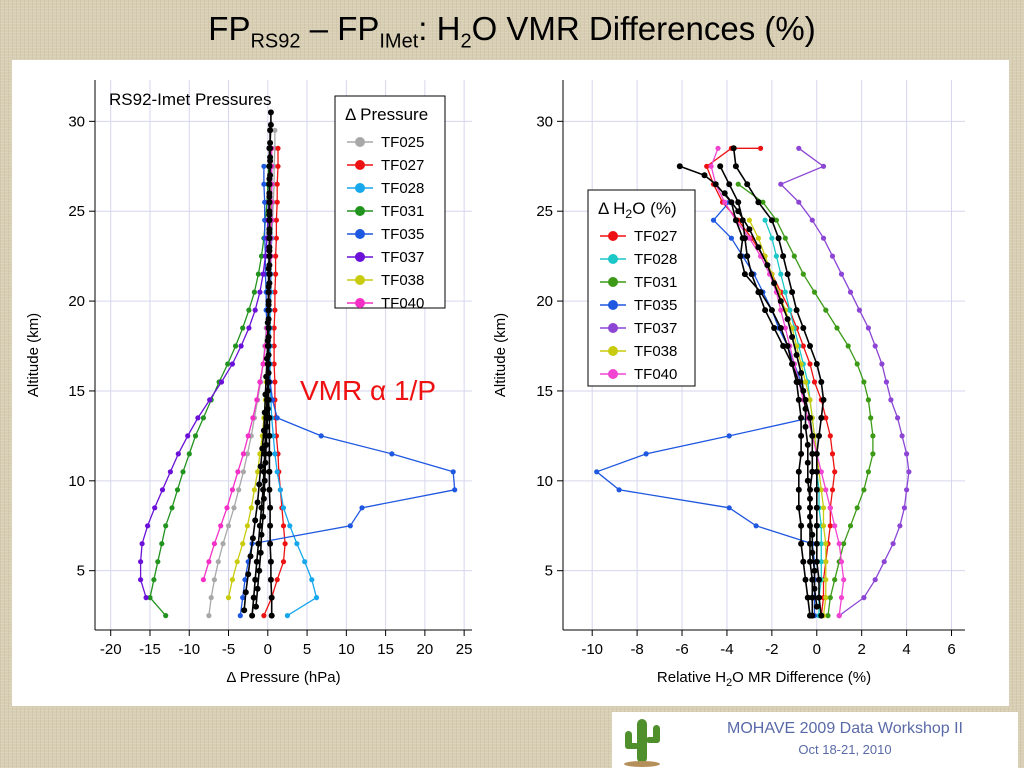 The height and width of the screenshot is (768, 1024). Describe the element at coordinates (190, 99) in the screenshot. I see `chart-title: RS92-Imet Pressures` at that location.